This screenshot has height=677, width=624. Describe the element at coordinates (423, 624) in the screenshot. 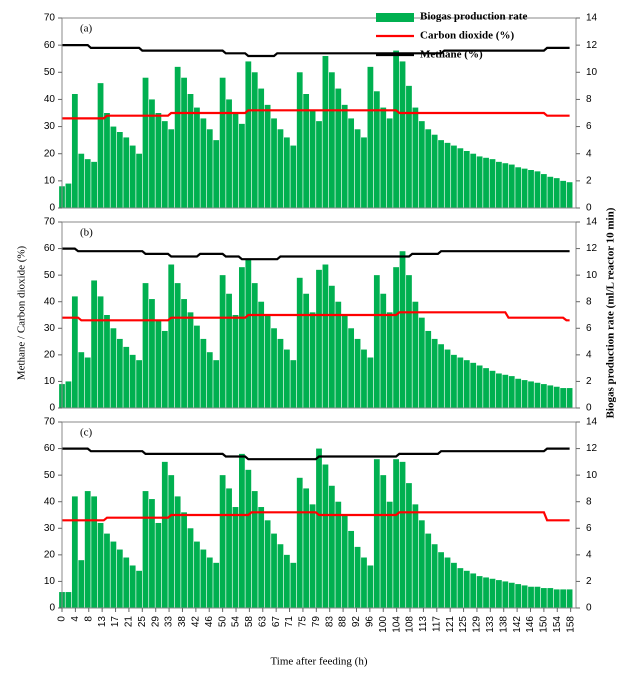

I see `x-tick-label: 113` at that location.